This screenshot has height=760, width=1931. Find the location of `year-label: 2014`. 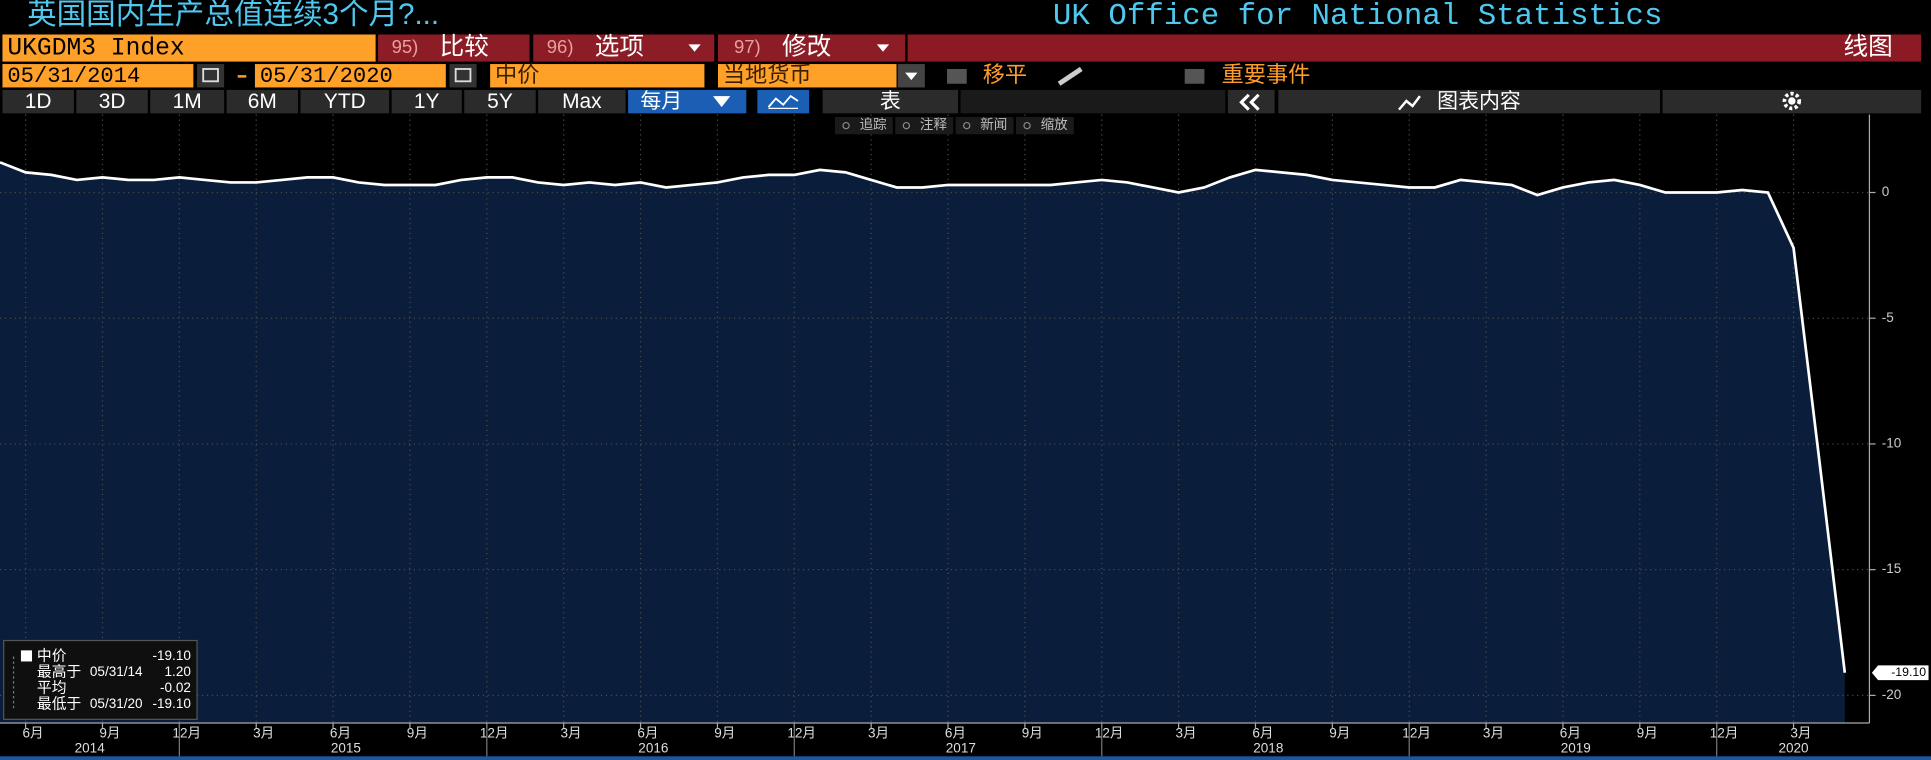

year-label: 2014 is located at coordinates (90, 747).